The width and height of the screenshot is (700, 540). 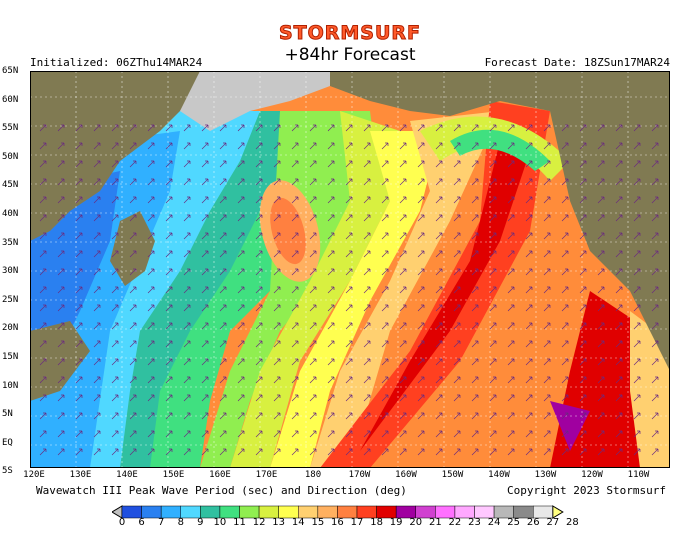 What do you see at coordinates (220, 475) in the screenshot?
I see `lon-label: 160E` at bounding box center [220, 475].